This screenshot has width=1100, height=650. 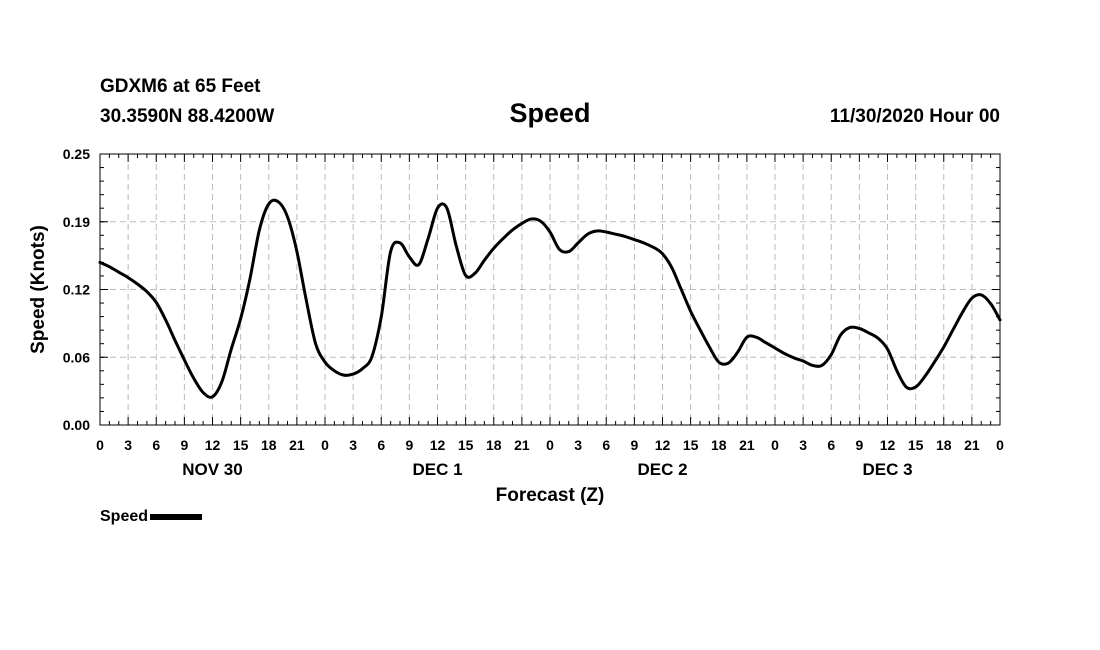 What do you see at coordinates (76, 357) in the screenshot?
I see `y-tick-label: 0.06` at bounding box center [76, 357].